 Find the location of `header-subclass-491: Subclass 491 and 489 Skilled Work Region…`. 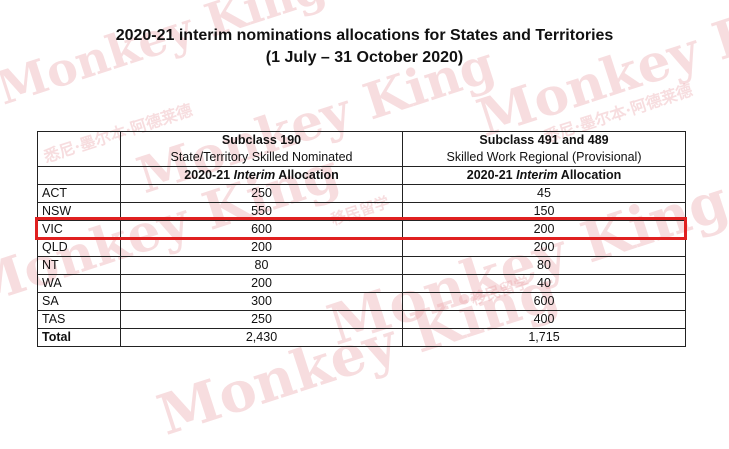

header-subclass-491: Subclass 491 and 489 Skilled Work Region… is located at coordinates (544, 149).